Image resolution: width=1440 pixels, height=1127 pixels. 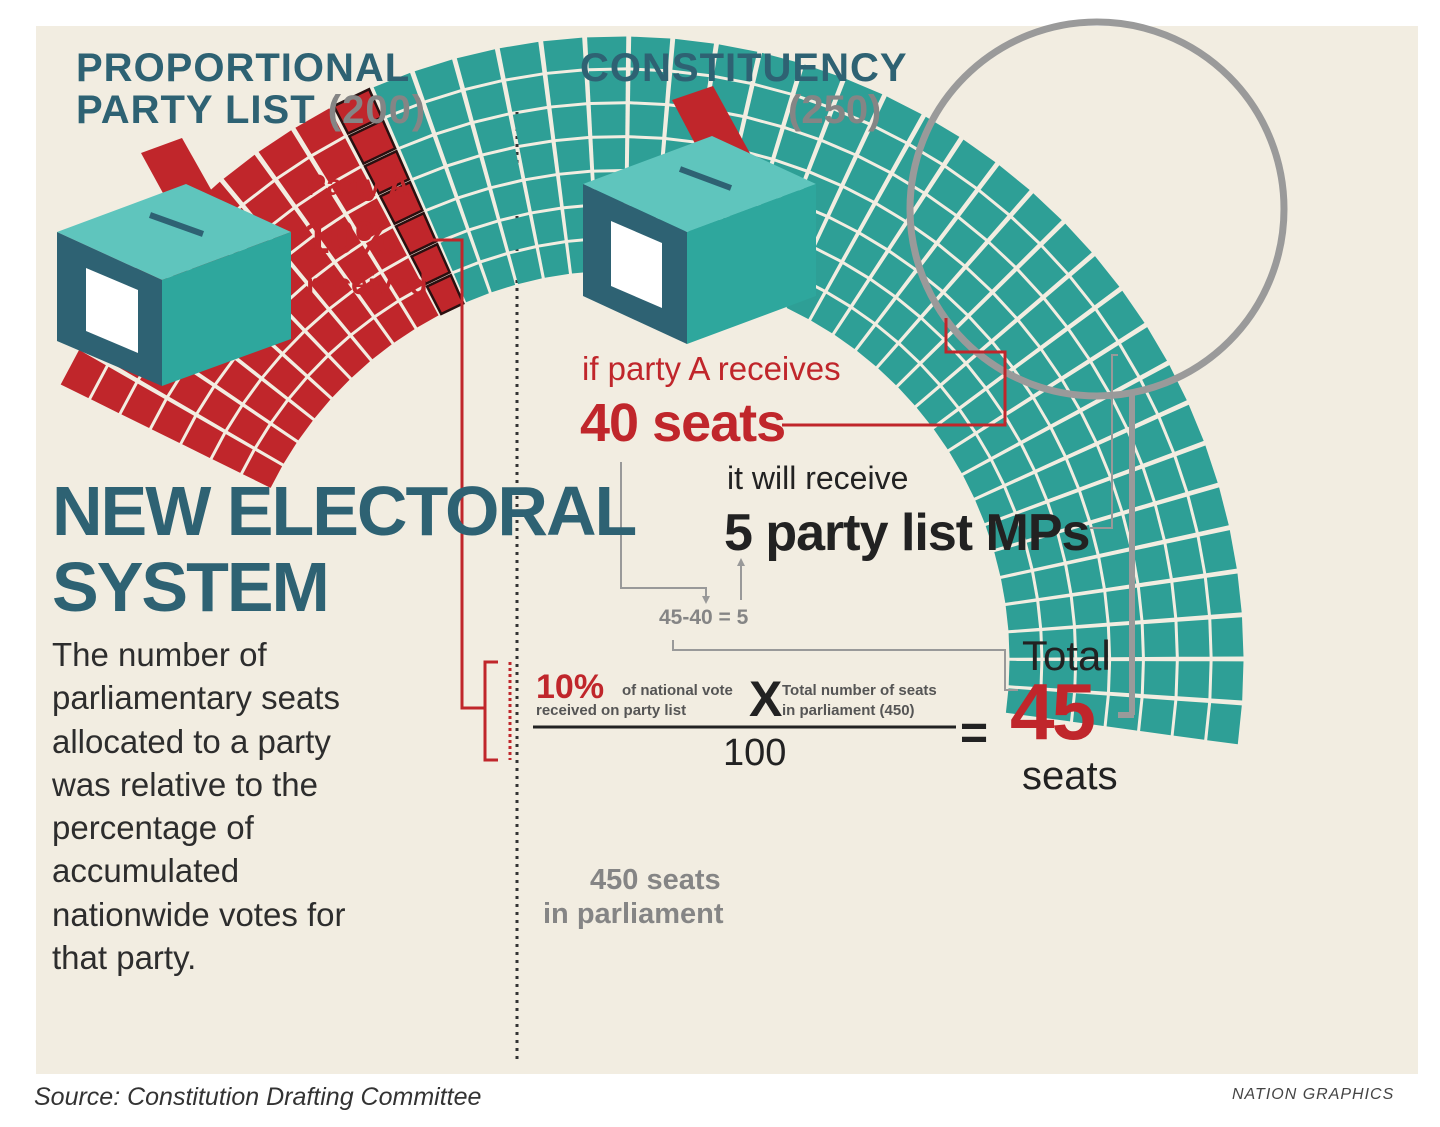 I want to click on will-receive-text: it will receive, so click(x=818, y=478).